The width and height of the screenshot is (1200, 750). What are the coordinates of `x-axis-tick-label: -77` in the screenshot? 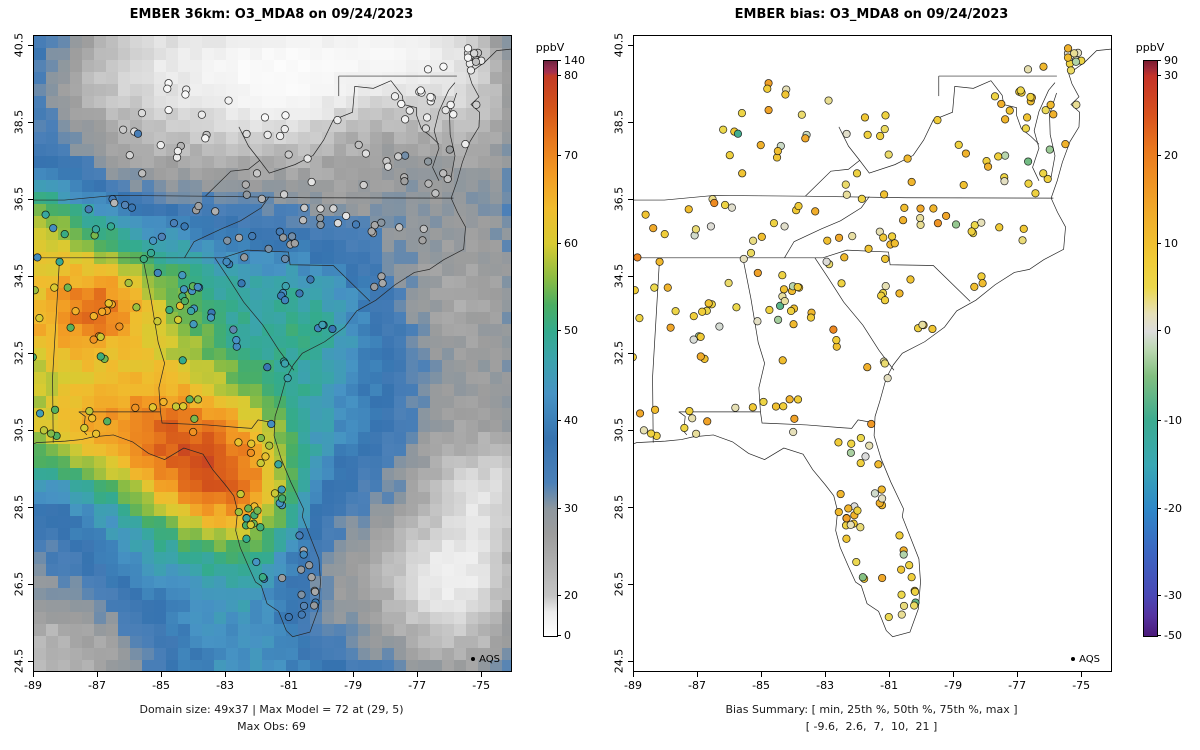 It's located at (417, 685).